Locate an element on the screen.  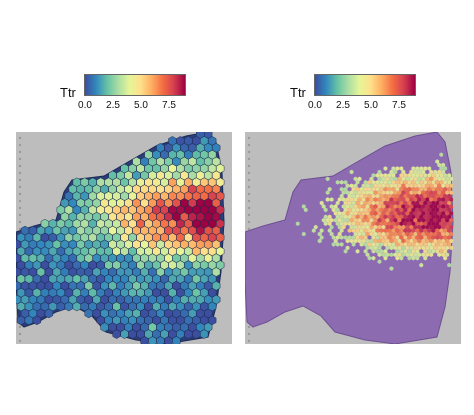
legend-tick-label: 0.0 is located at coordinates (315, 105).